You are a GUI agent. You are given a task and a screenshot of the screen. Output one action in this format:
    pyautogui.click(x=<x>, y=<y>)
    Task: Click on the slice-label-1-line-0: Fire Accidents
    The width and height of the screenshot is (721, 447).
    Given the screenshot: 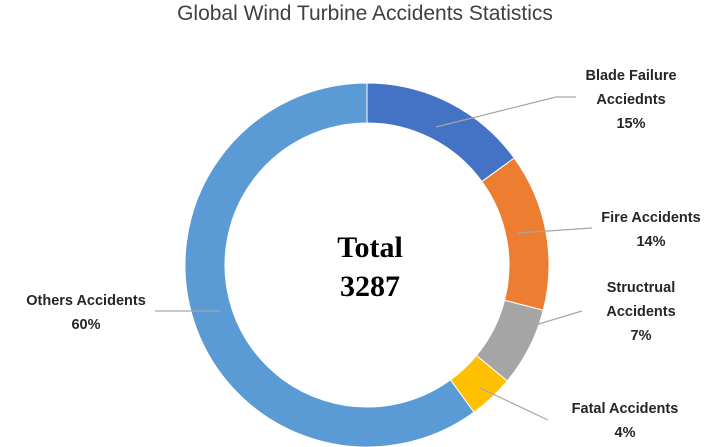 What is the action you would take?
    pyautogui.click(x=650, y=218)
    